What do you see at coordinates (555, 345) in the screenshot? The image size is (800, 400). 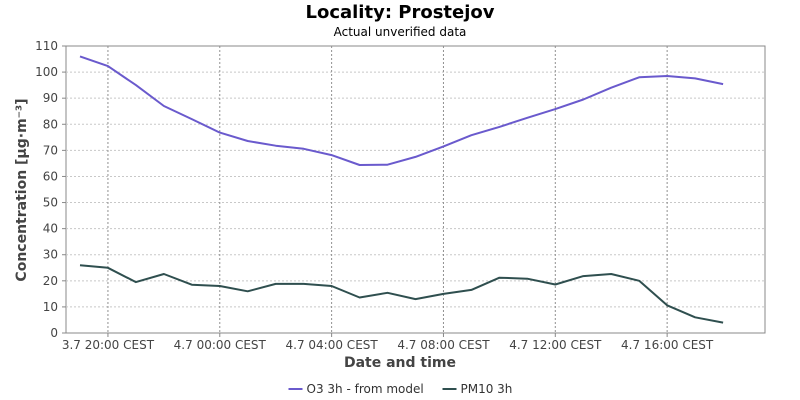 I see `x-tick-label: 4.7 12:00 CEST` at bounding box center [555, 345].